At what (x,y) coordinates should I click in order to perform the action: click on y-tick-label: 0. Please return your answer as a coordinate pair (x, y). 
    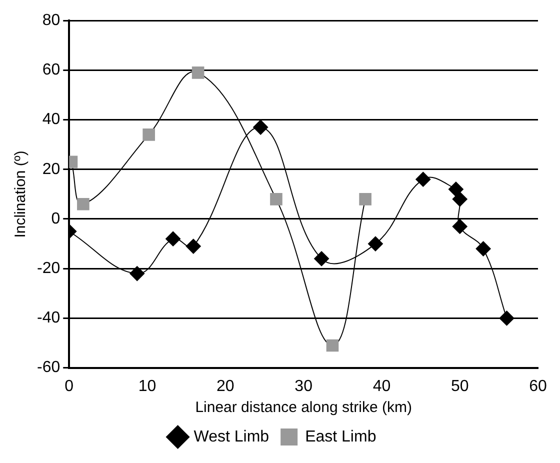
    Looking at the image, I should click on (55, 219).